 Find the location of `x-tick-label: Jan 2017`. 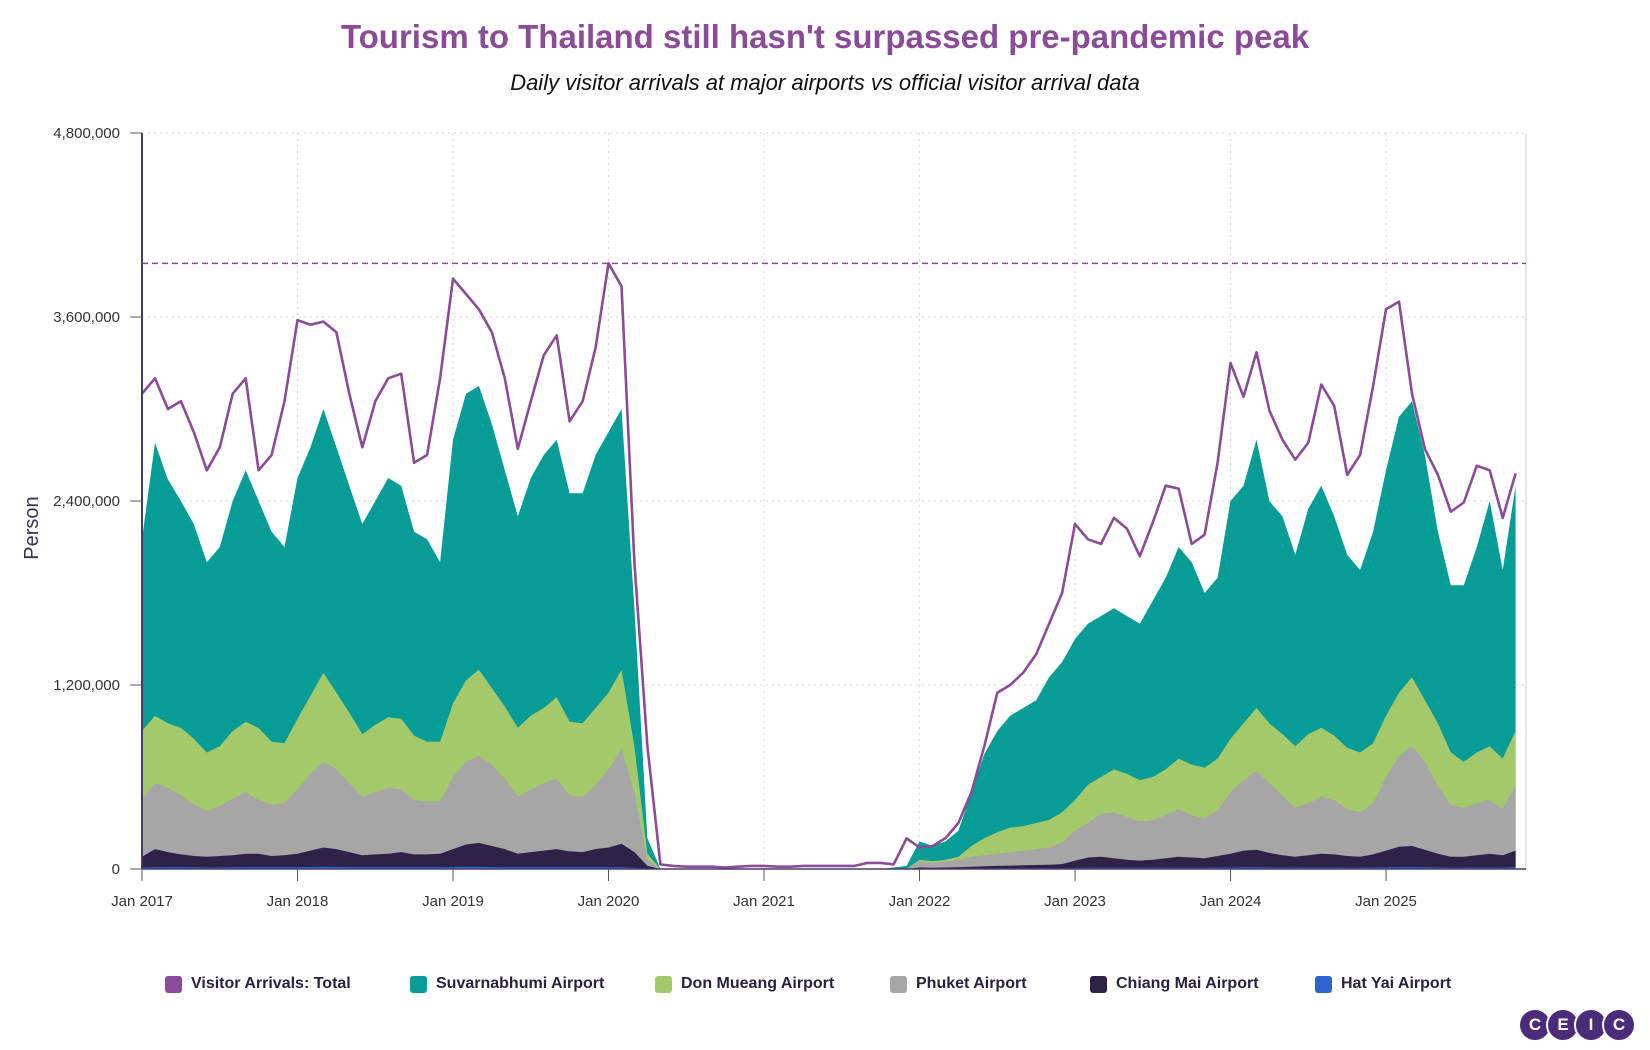

x-tick-label: Jan 2017 is located at coordinates (142, 901).